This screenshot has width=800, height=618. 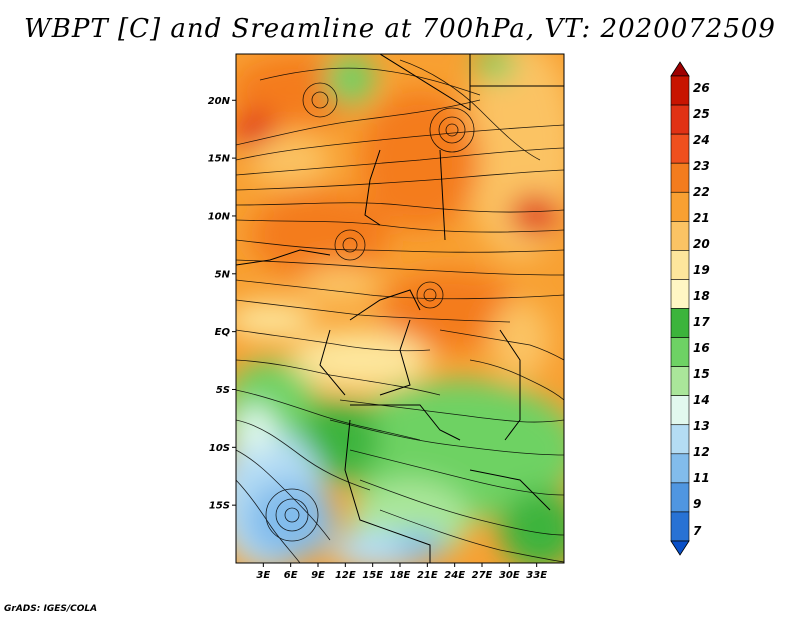 What do you see at coordinates (701, 426) in the screenshot?
I see `colorbar-label: 13` at bounding box center [701, 426].